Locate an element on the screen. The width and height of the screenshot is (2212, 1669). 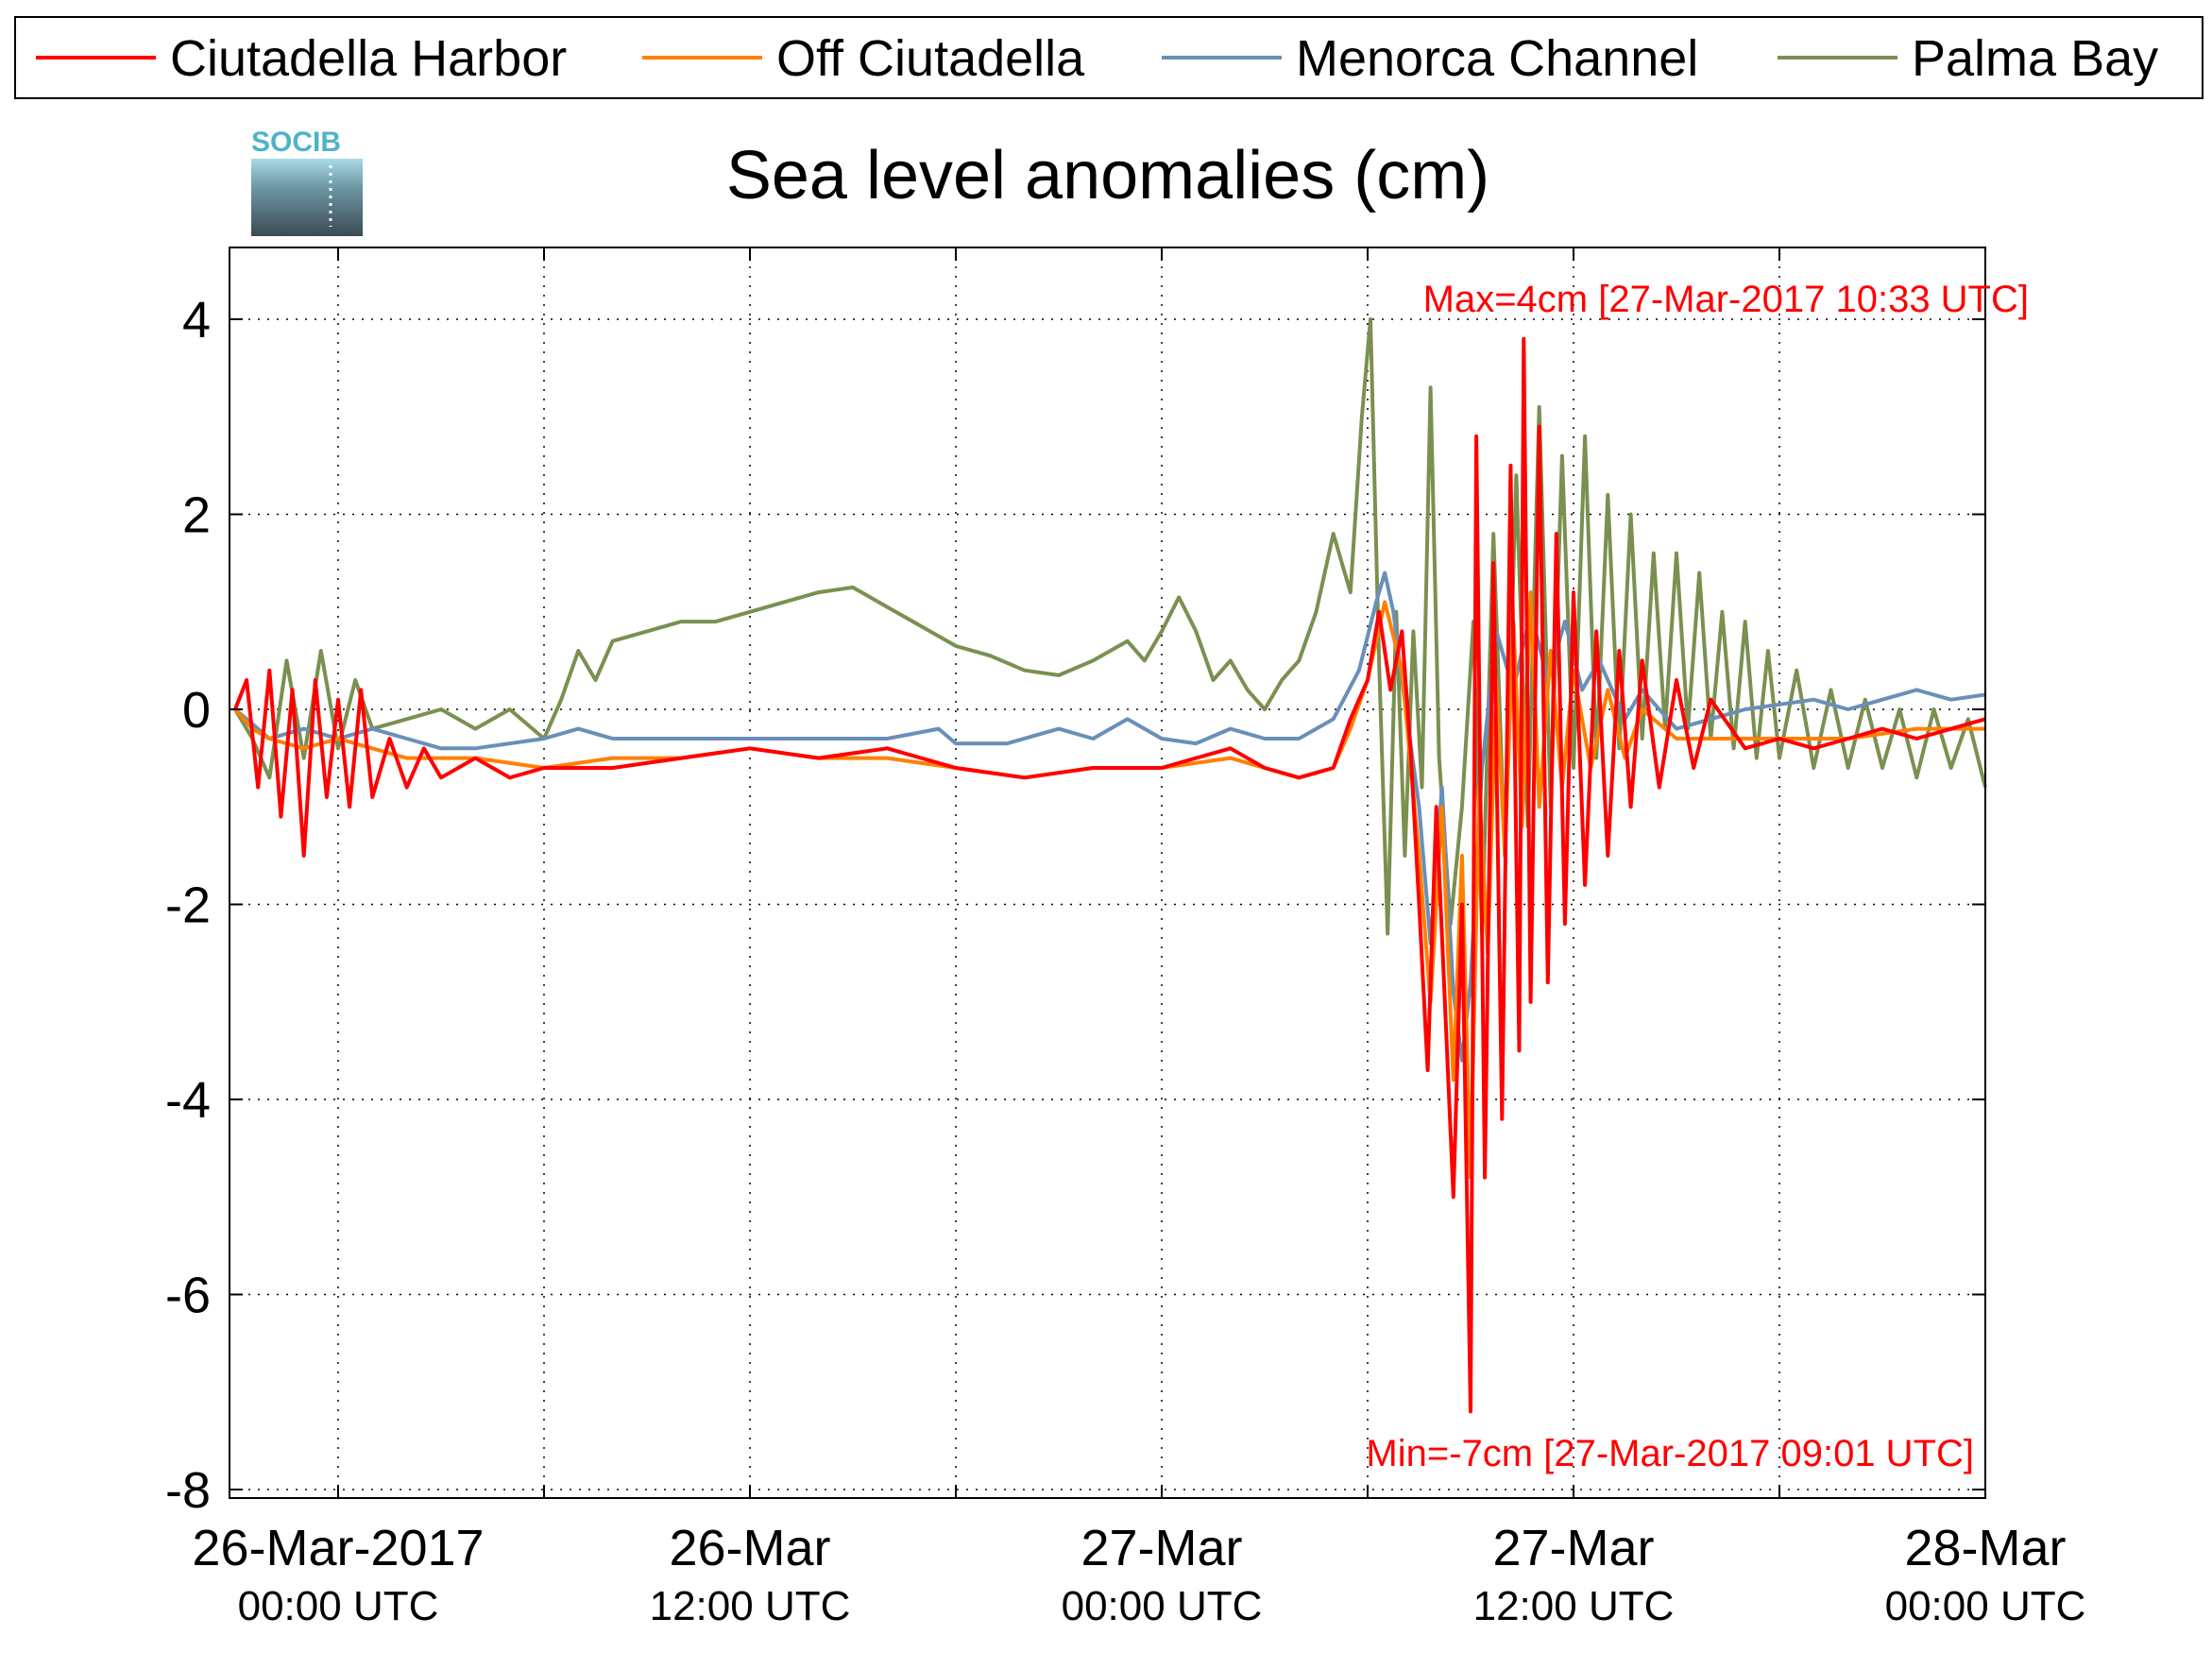
y-tick-label: -4 is located at coordinates (188, 1101).